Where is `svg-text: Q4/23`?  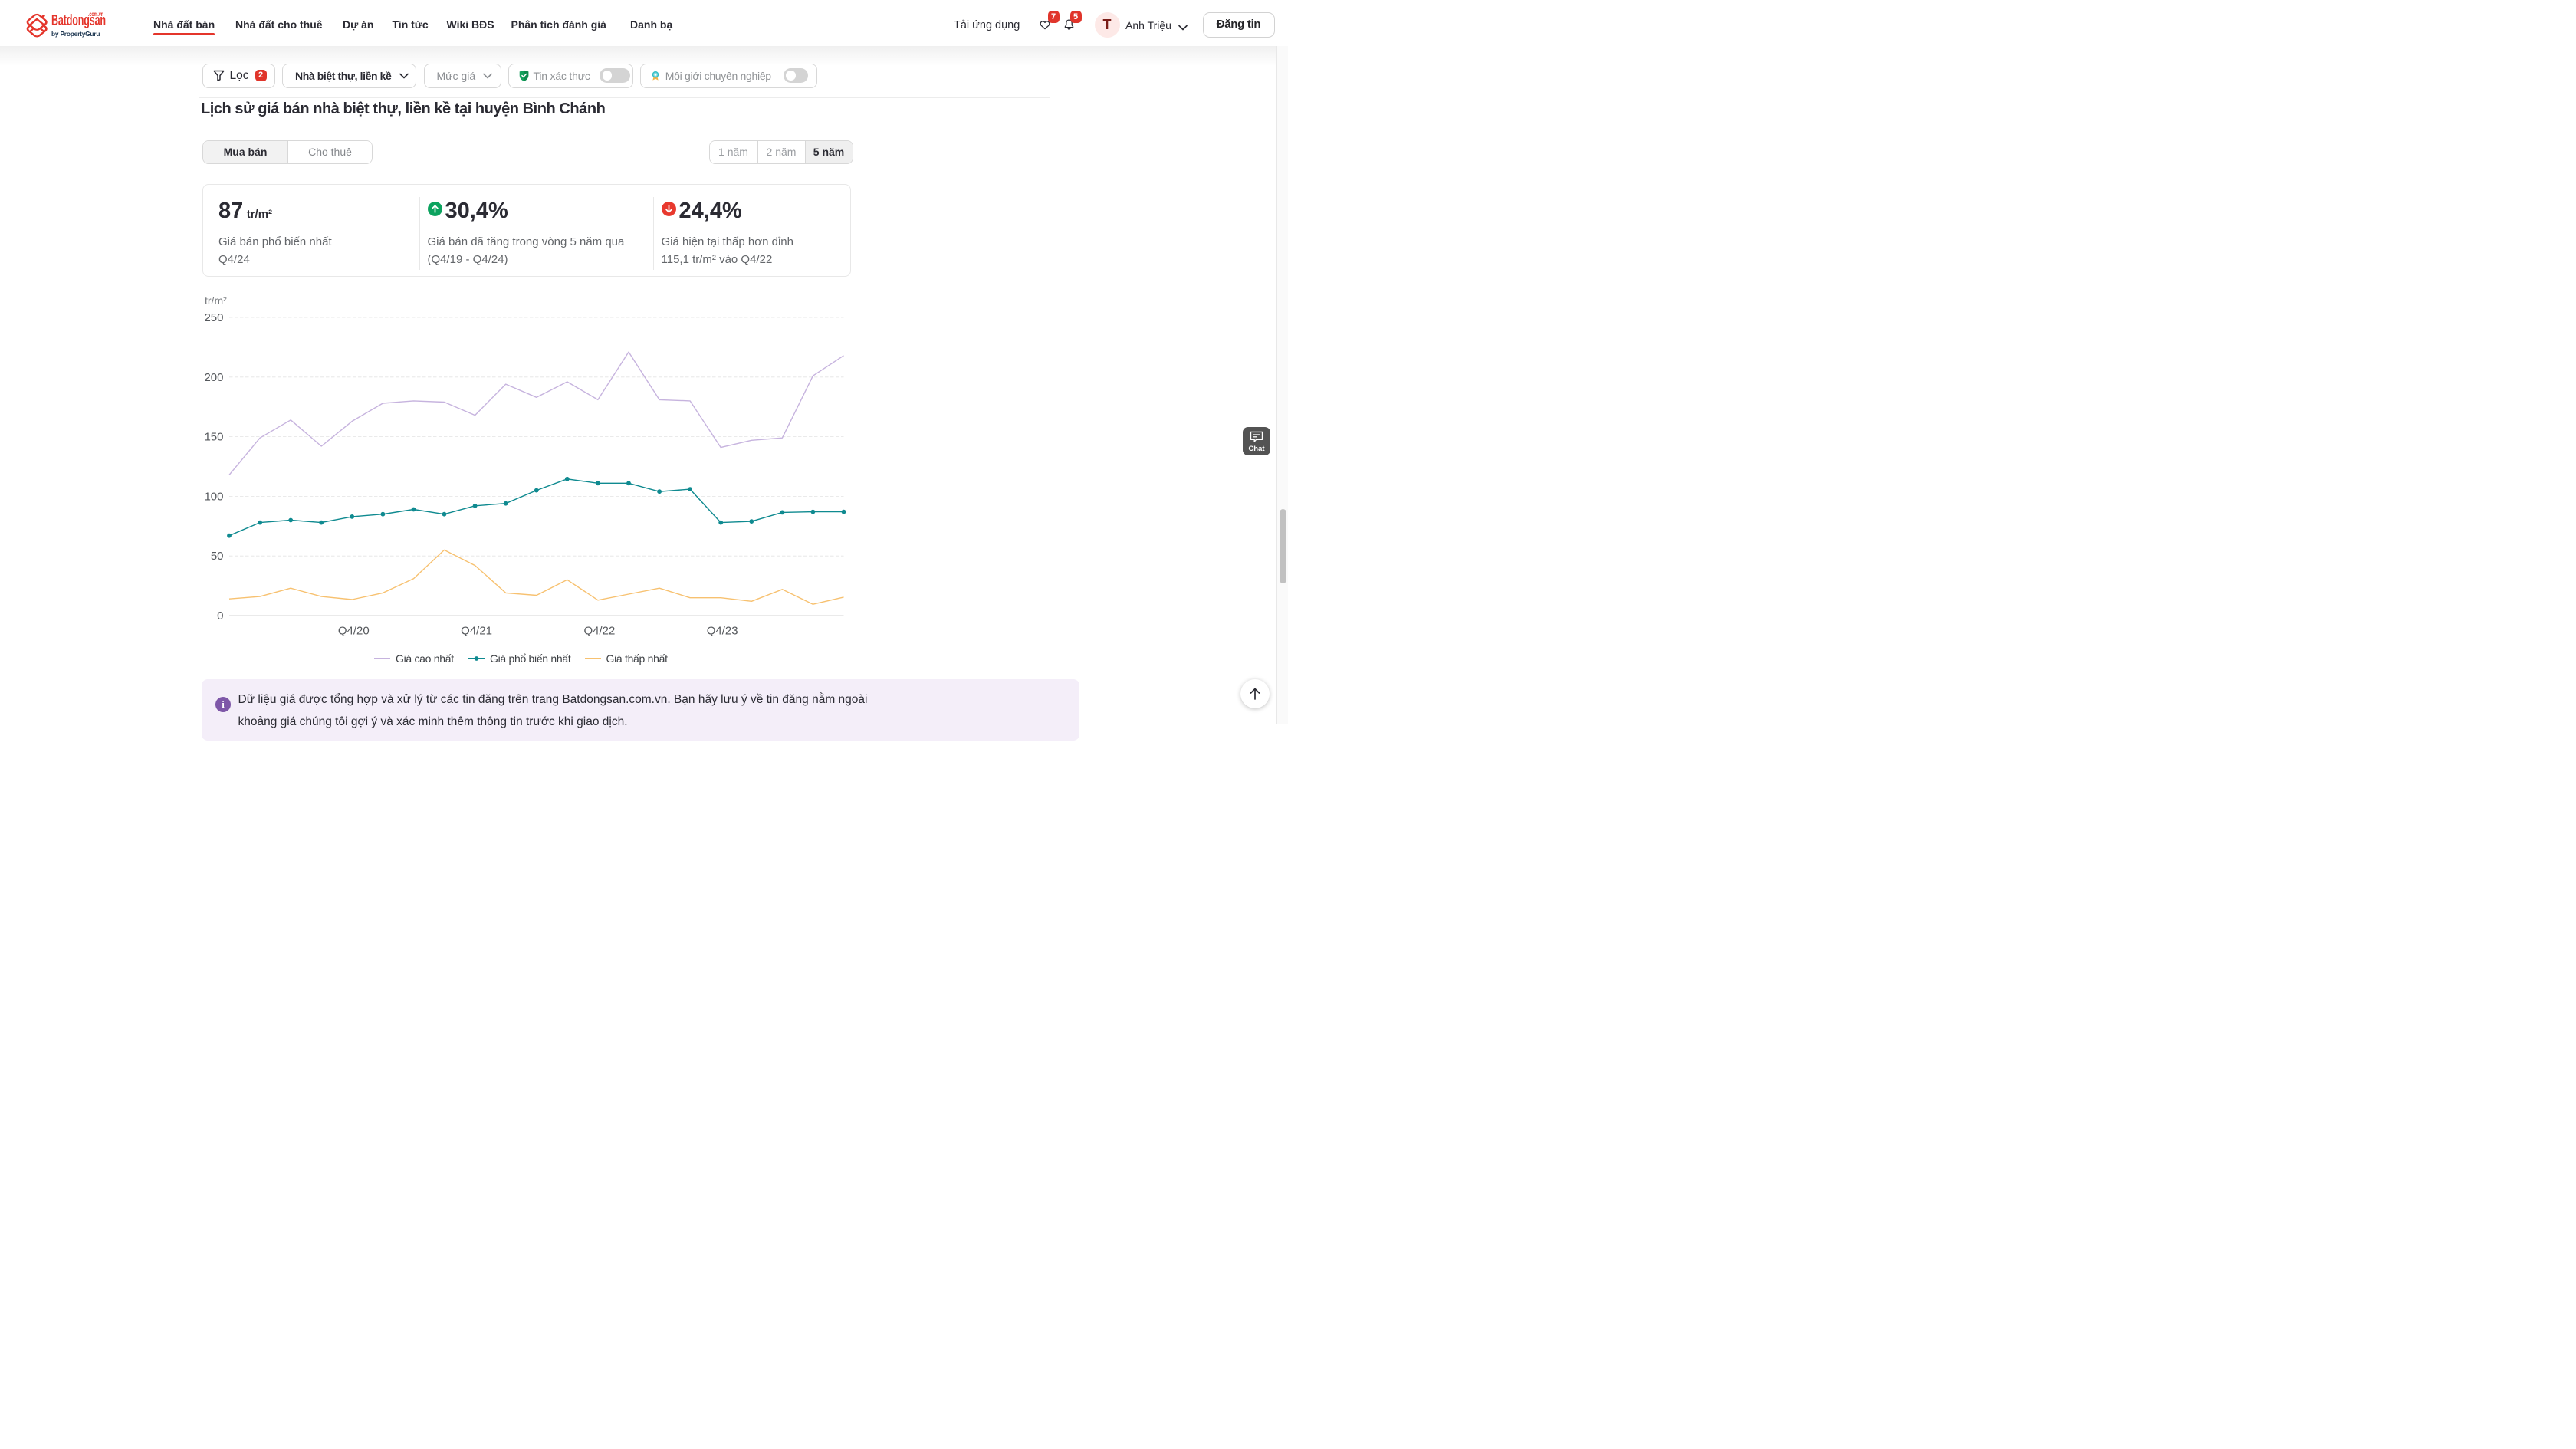 svg-text: Q4/23 is located at coordinates (723, 631).